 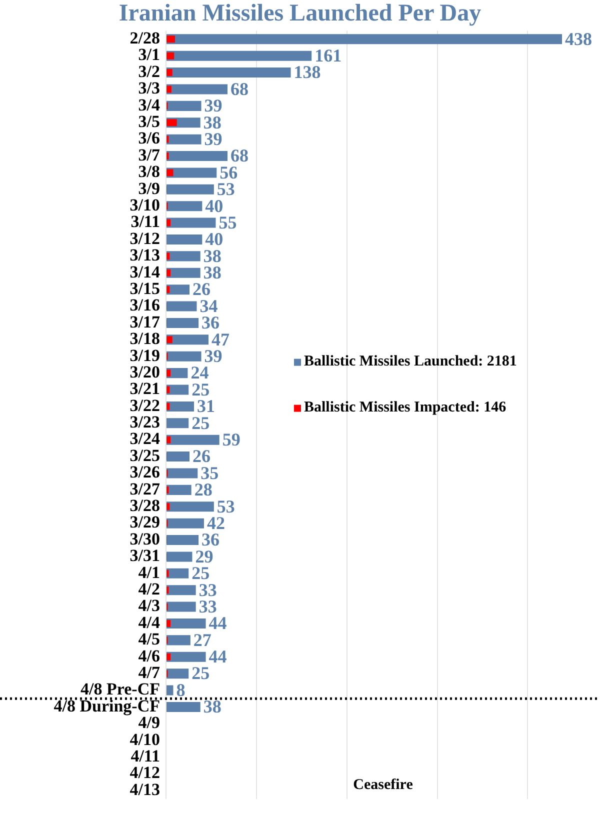 I want to click on y-tick-label: 3/18, so click(x=145, y=338).